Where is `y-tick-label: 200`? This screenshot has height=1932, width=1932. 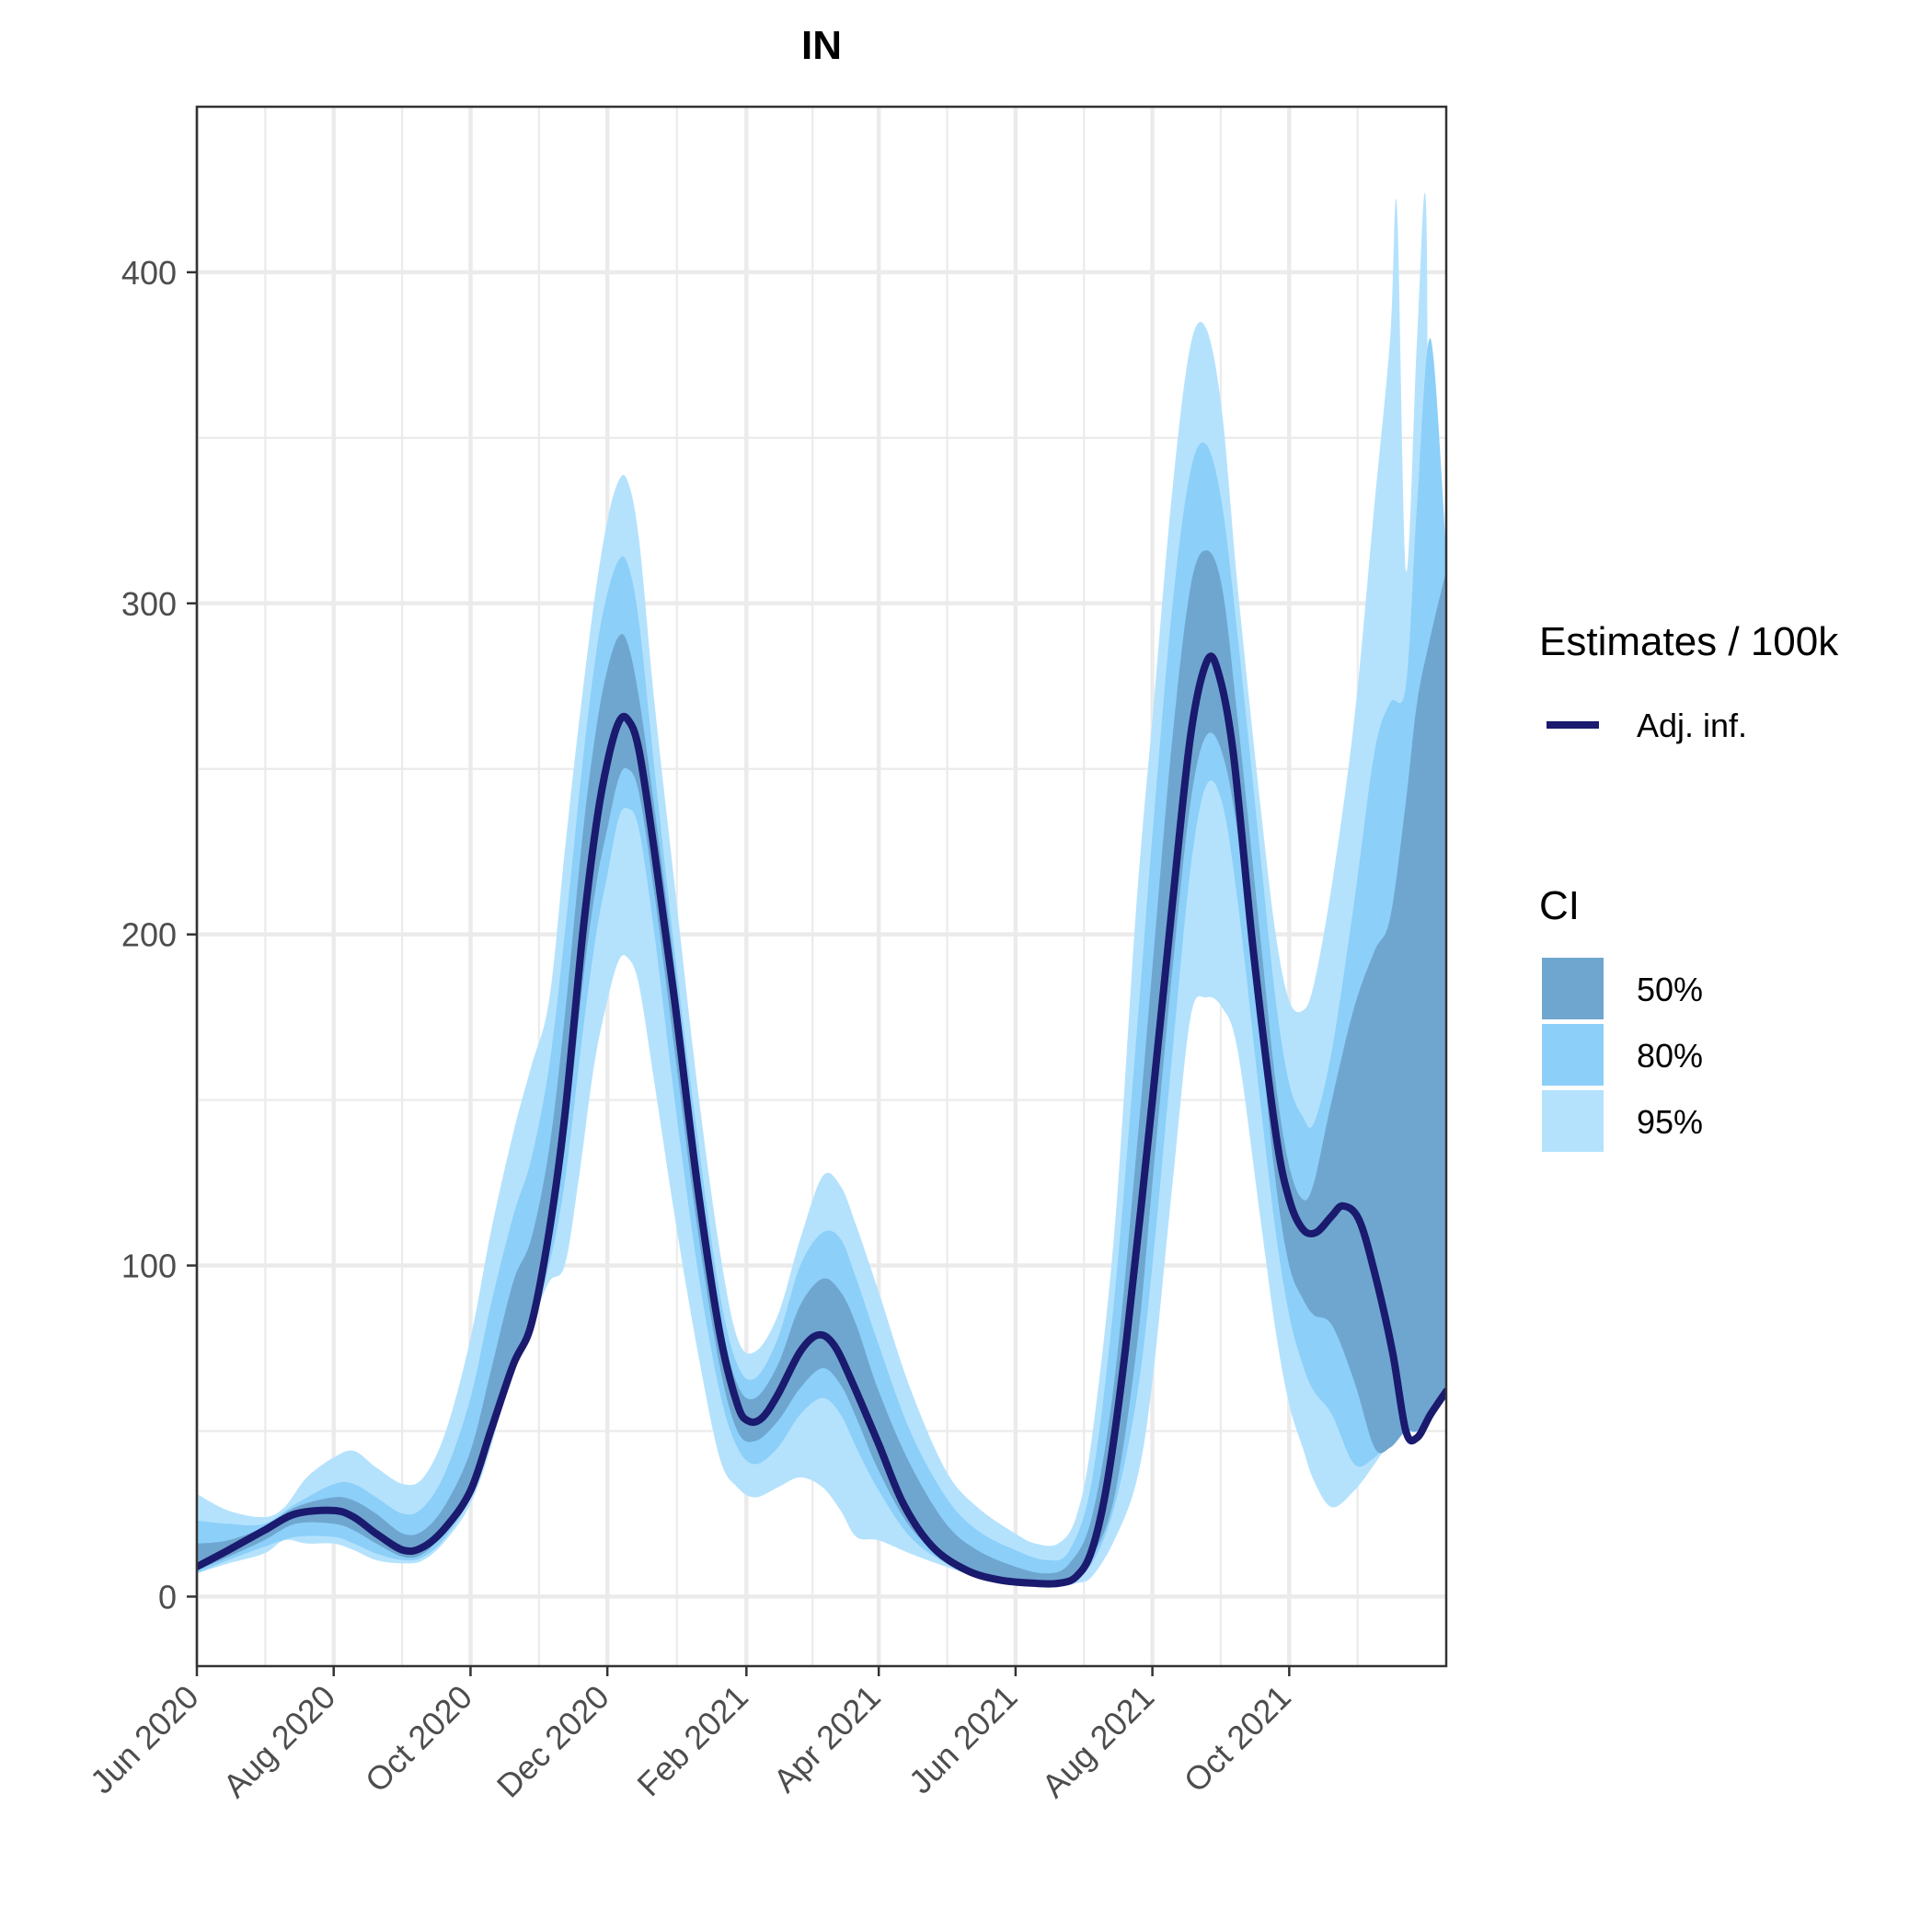 y-tick-label: 200 is located at coordinates (149, 935).